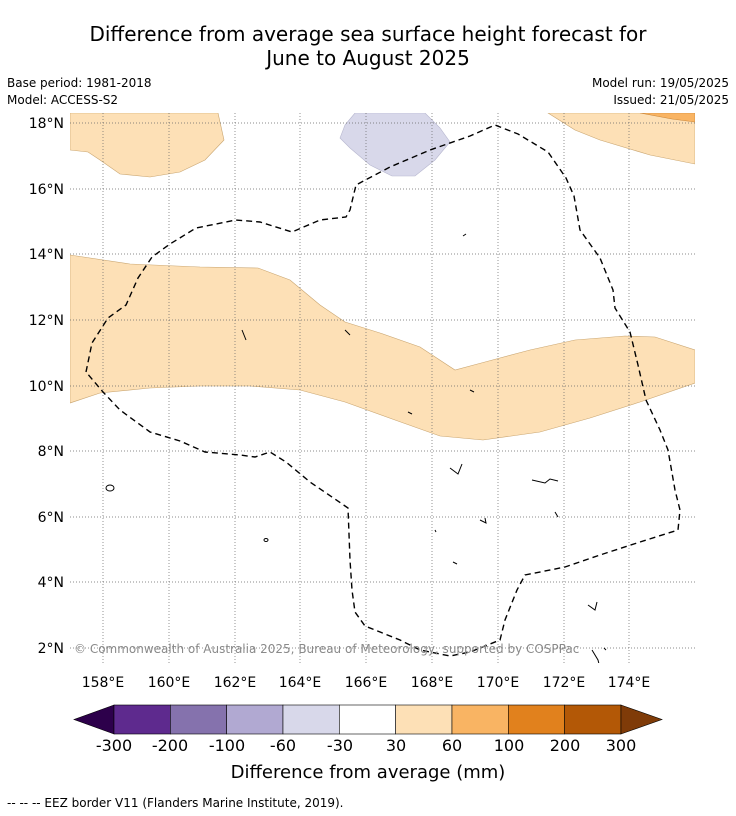 The height and width of the screenshot is (816, 736). Describe the element at coordinates (79, 92) in the screenshot. I see `meta-left: Base period: 1981-2018 Model: ACCESS-S2` at that location.